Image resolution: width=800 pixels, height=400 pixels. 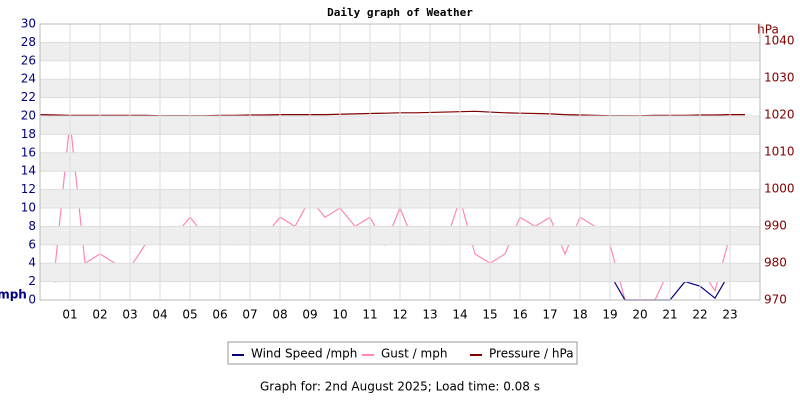 I want to click on x-tick-label: 11, so click(x=369, y=315).